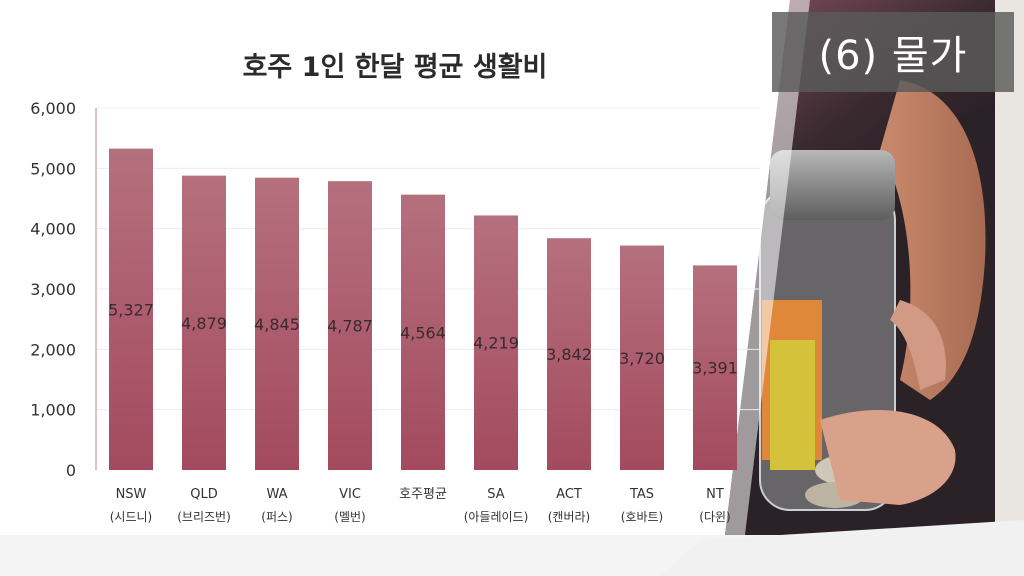 The height and width of the screenshot is (576, 1024). Describe the element at coordinates (53, 108) in the screenshot. I see `y-tick-label: 6,000` at that location.